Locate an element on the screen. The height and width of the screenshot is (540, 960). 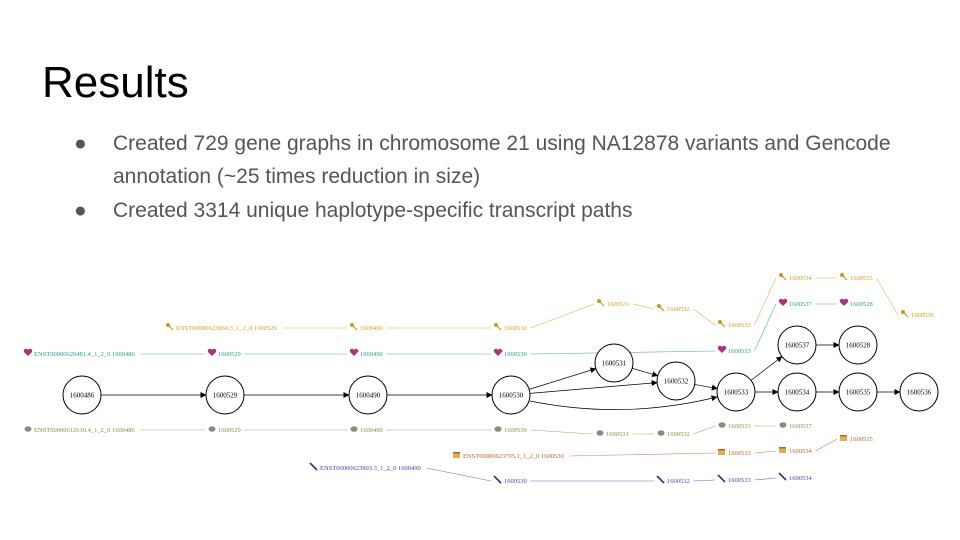
graph-node: 1600529 is located at coordinates (225, 395).